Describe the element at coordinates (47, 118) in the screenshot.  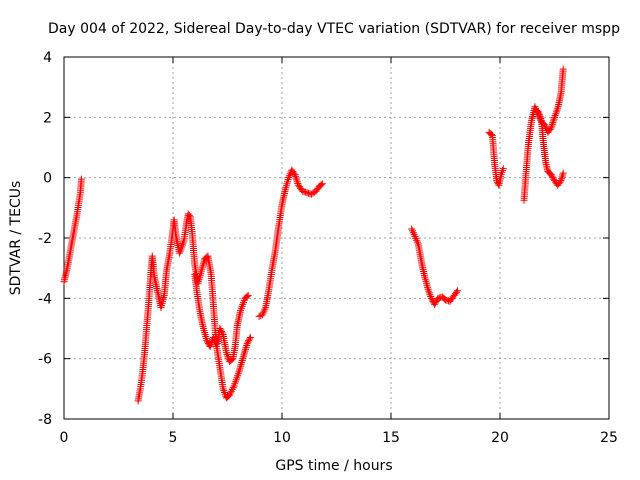
I see `y-tick-label: 2` at that location.